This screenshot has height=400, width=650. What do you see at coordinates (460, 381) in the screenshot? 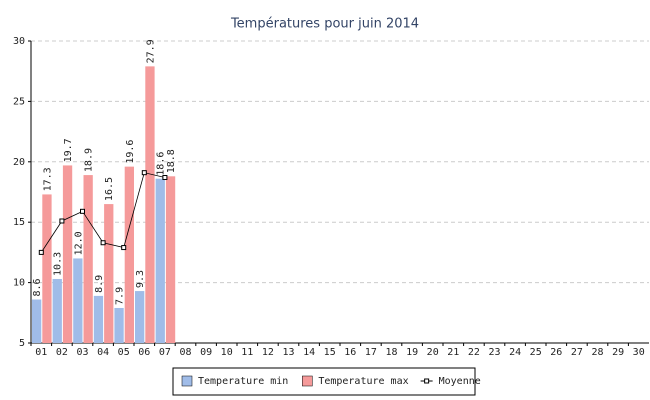
I see `legend-label: Moyenne` at bounding box center [460, 381].